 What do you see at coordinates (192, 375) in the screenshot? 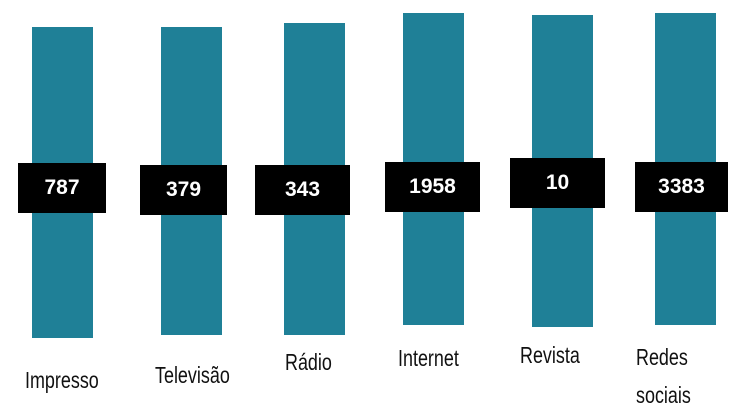
I see `item-label: Televisão` at bounding box center [192, 375].